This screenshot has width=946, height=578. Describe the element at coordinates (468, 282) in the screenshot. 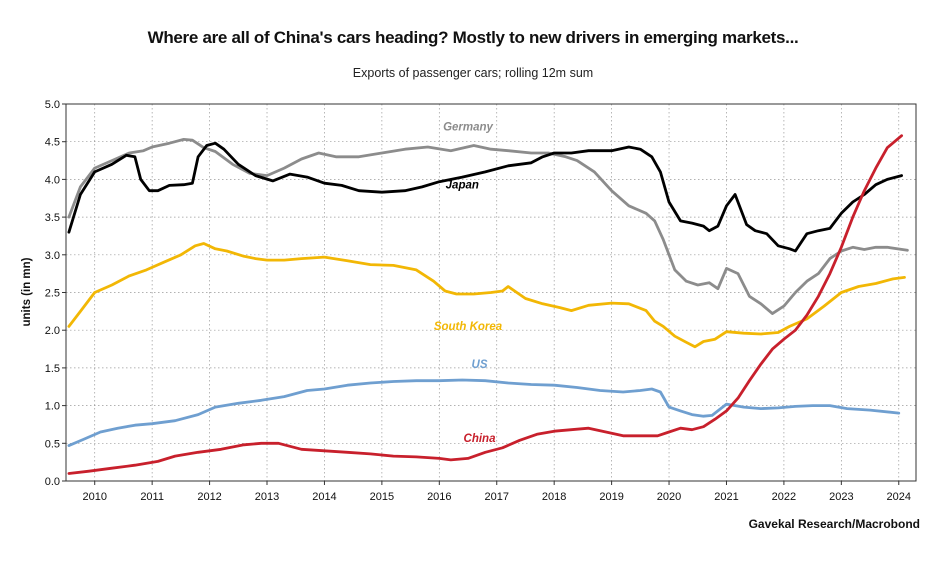

I see `series-labels: Germany Japan South Korea US China` at that location.